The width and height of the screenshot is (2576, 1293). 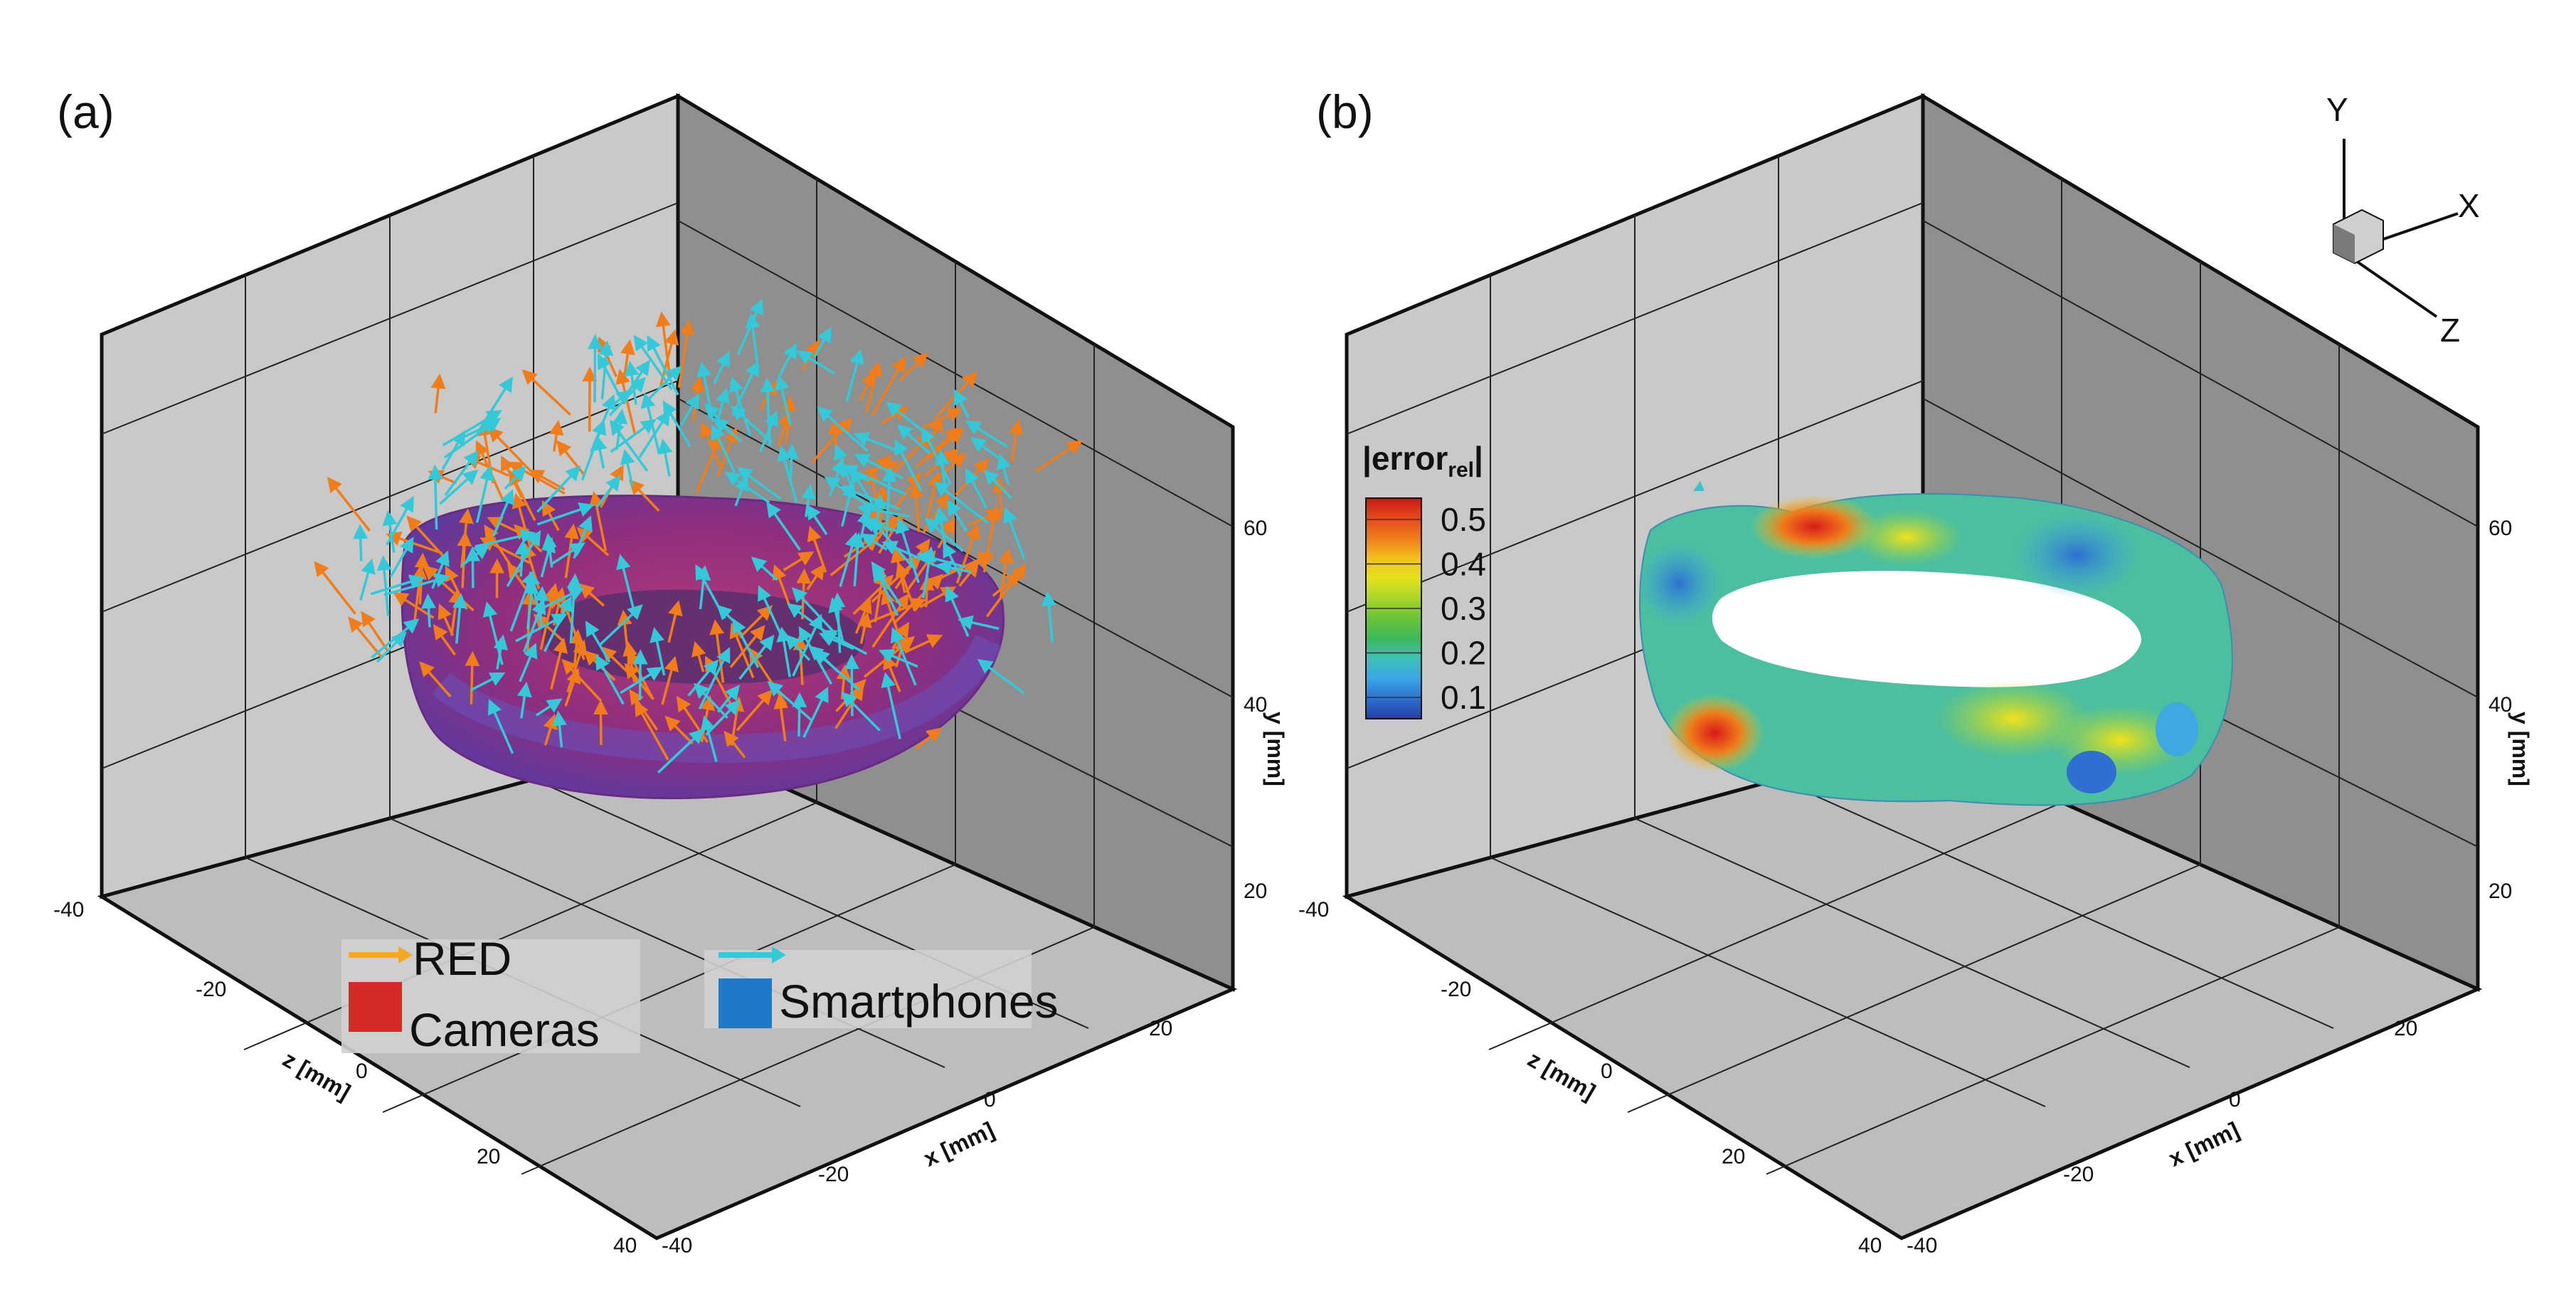 What do you see at coordinates (2500, 891) in the screenshot?
I see `y-tick: 20` at bounding box center [2500, 891].